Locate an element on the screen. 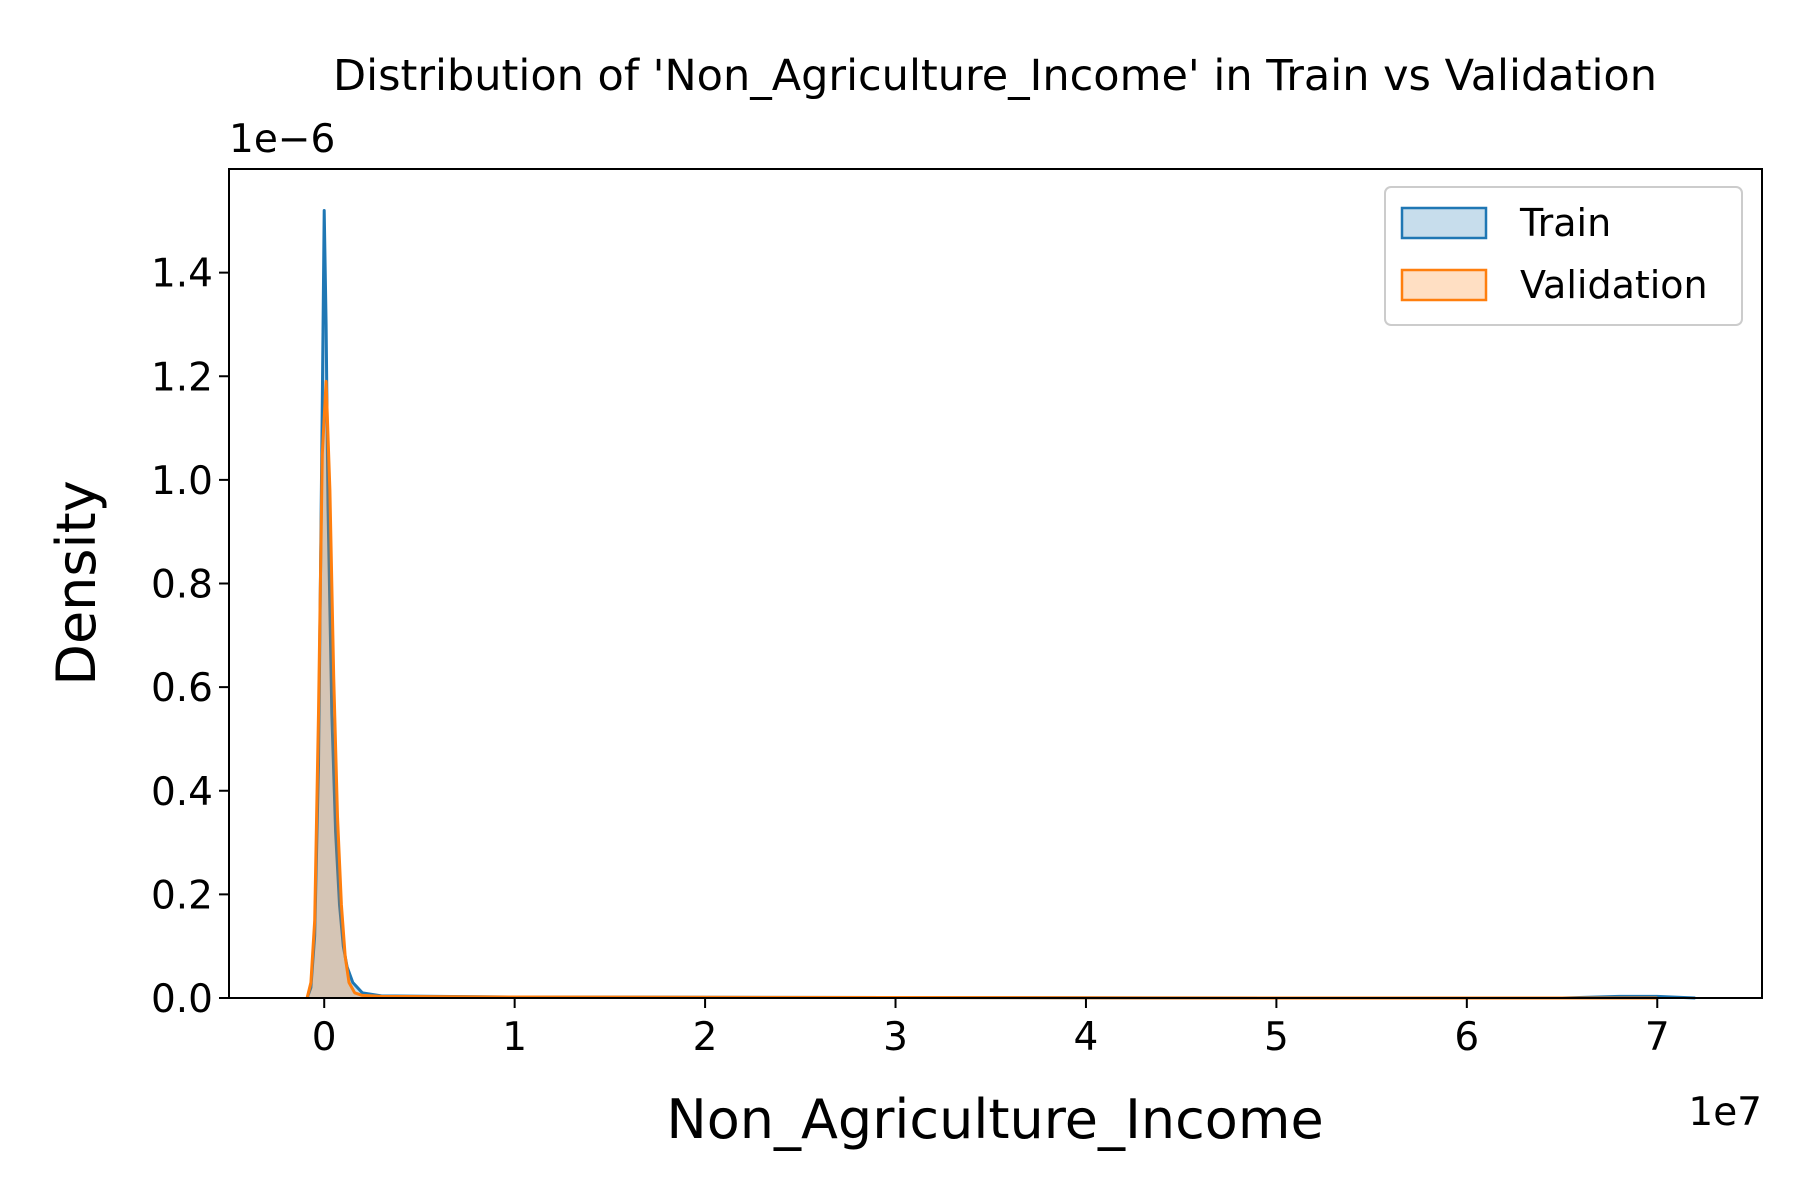 This screenshot has height=1204, width=1800. legend-frame is located at coordinates (1563, 256).